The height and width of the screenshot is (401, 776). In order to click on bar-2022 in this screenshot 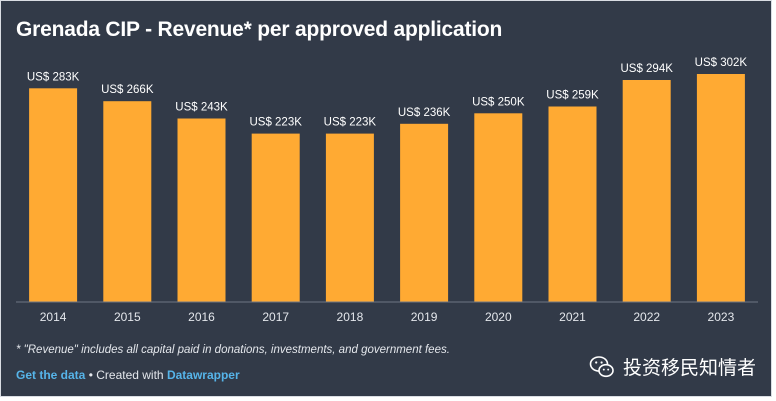, I will do `click(646, 191)`.